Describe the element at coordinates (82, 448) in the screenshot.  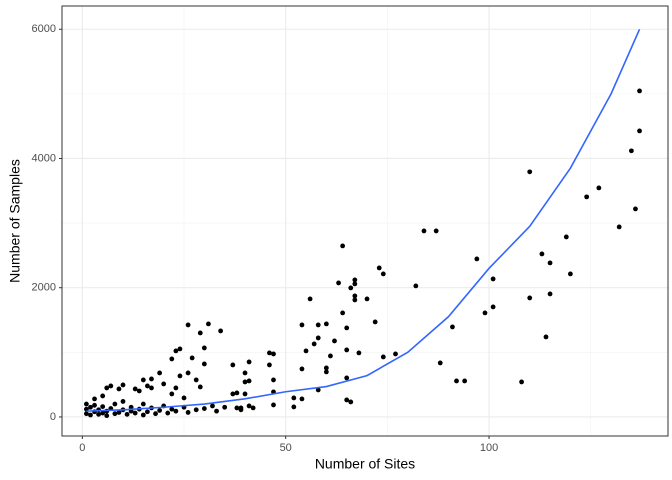
I see `x-tick-label: 0` at that location.